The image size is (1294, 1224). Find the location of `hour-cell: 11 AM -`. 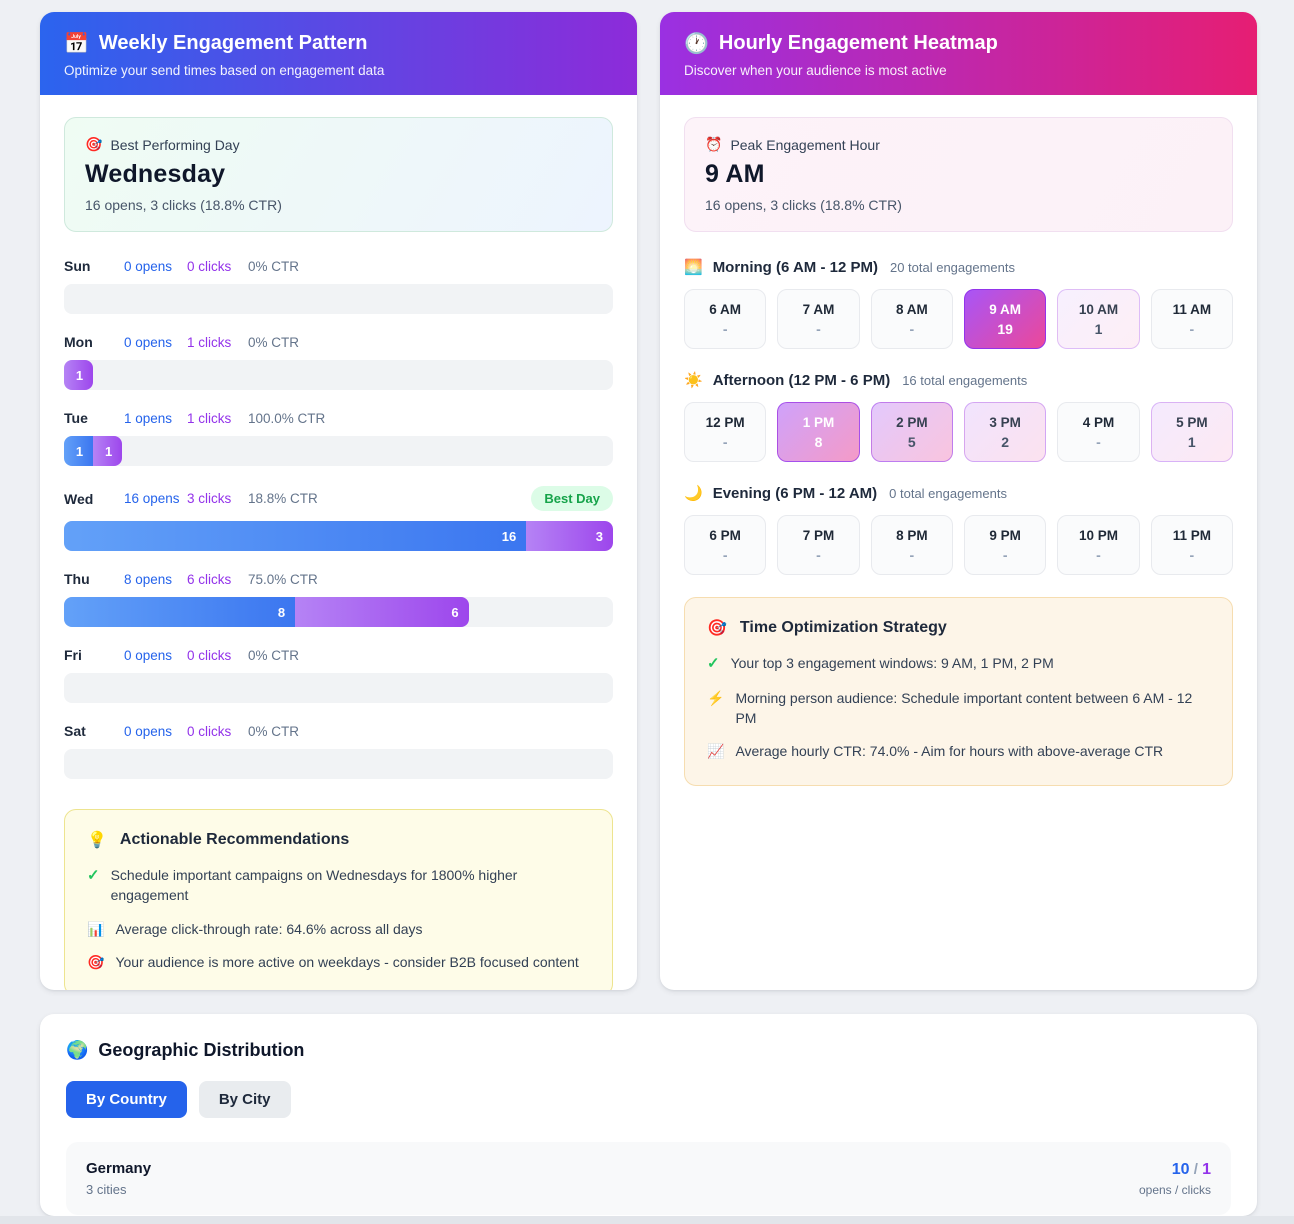

hour-cell: 11 AM - is located at coordinates (1191, 319).